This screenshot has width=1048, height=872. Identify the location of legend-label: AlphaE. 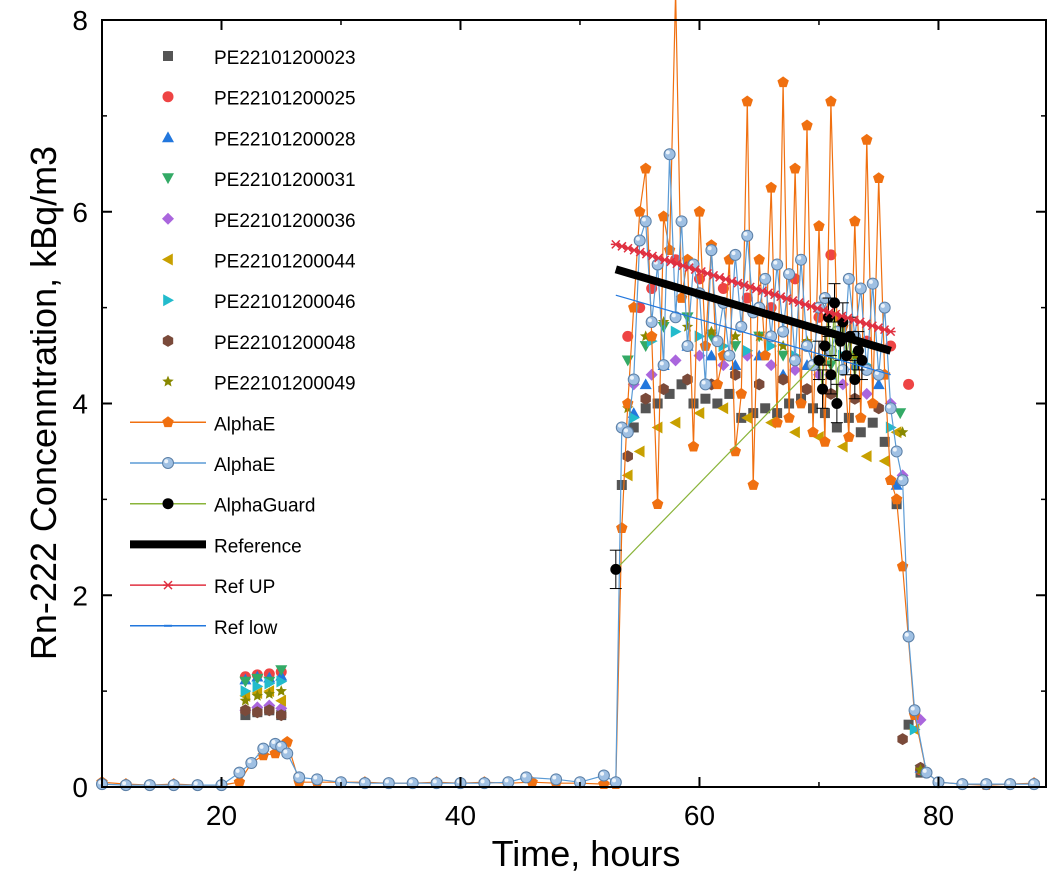
(244, 424).